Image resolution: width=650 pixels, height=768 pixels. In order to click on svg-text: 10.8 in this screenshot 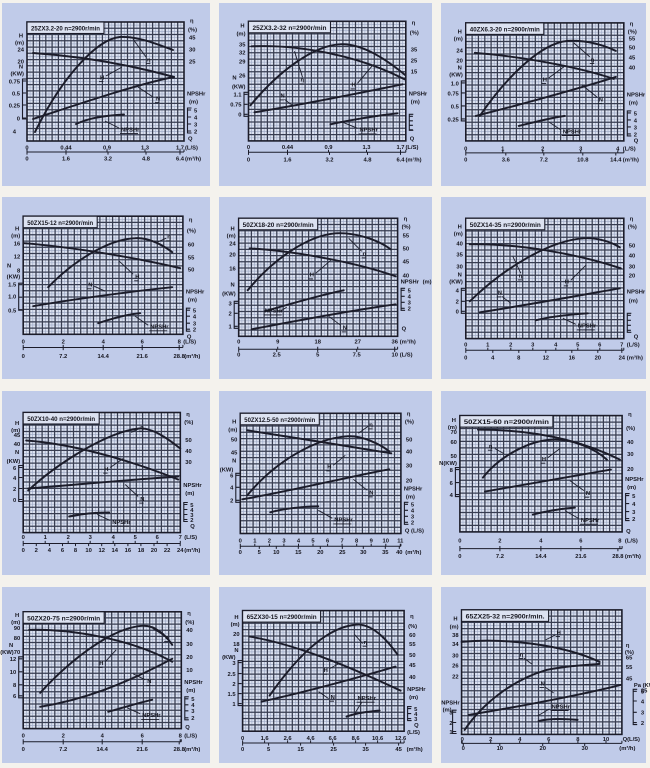, I will do `click(583, 160)`.